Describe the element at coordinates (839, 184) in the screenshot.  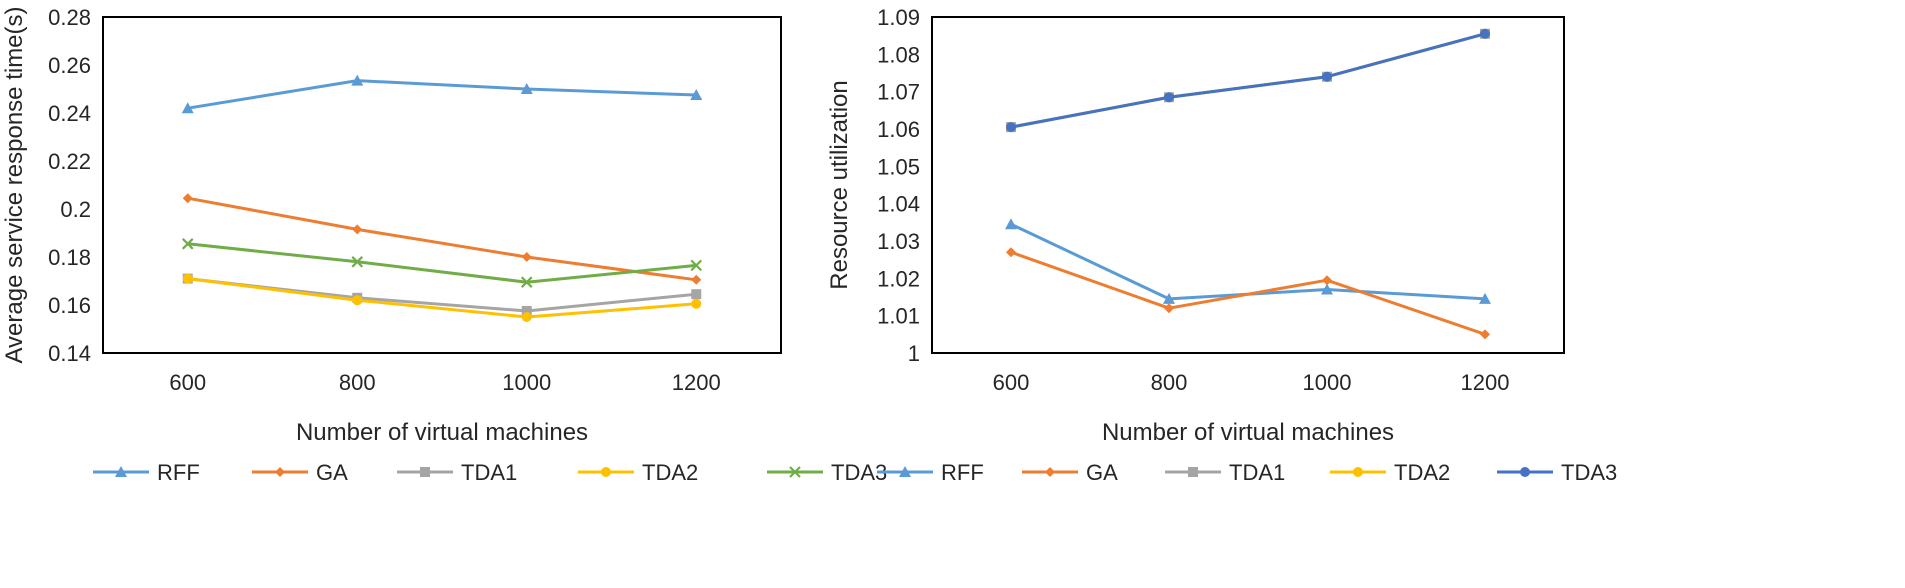
I see `y-axis-title: Resource utilization` at that location.